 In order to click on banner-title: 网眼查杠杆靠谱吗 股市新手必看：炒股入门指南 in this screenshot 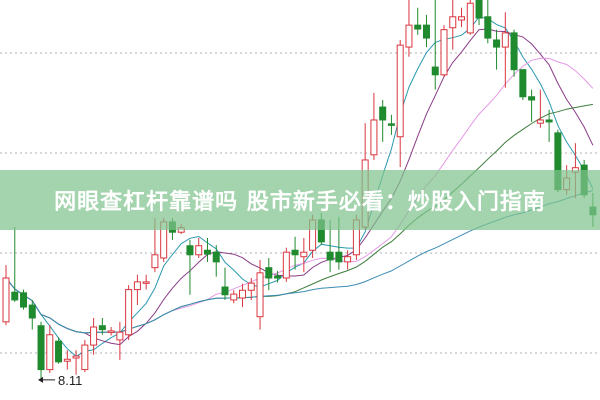, I will do `click(300, 202)`.